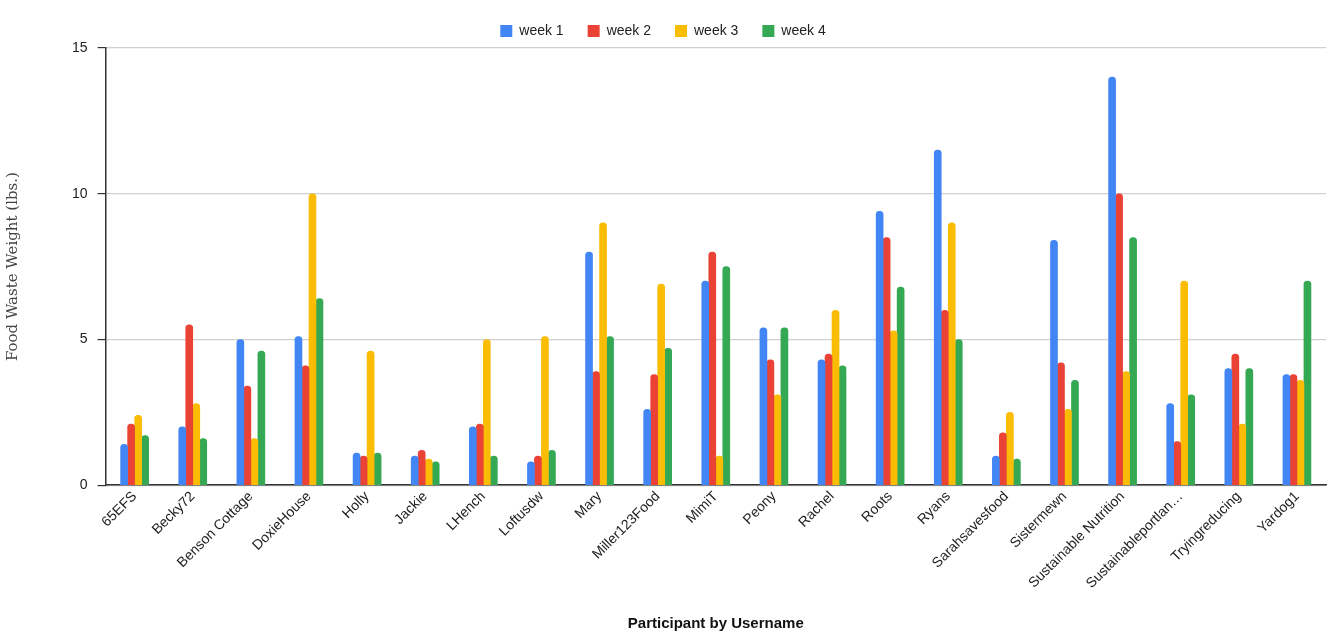 This screenshot has height=641, width=1328. Describe the element at coordinates (83, 484) in the screenshot. I see `y-tick-label: 0` at that location.